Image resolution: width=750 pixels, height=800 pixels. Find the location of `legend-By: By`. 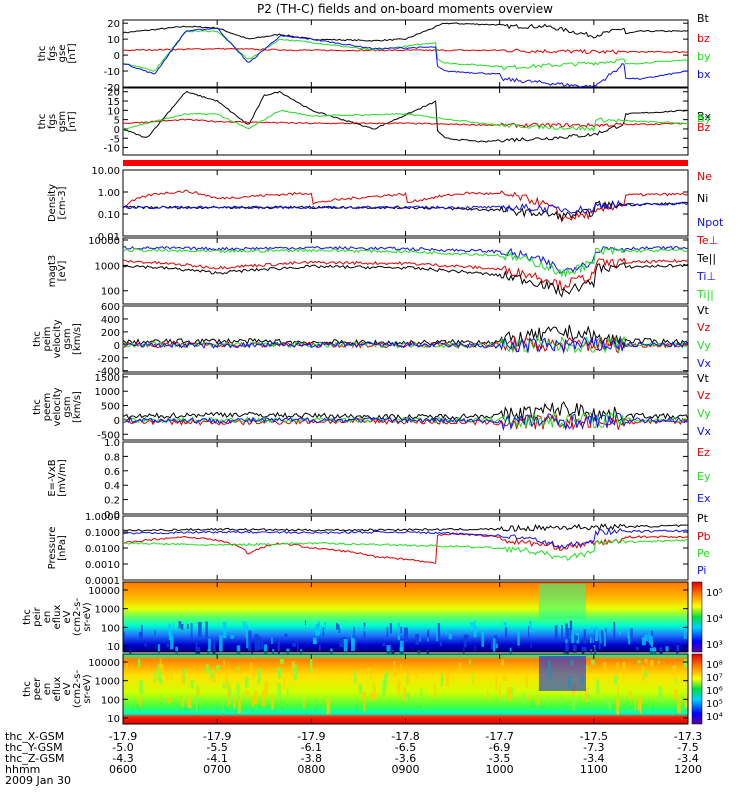

legend-By: By is located at coordinates (704, 118).